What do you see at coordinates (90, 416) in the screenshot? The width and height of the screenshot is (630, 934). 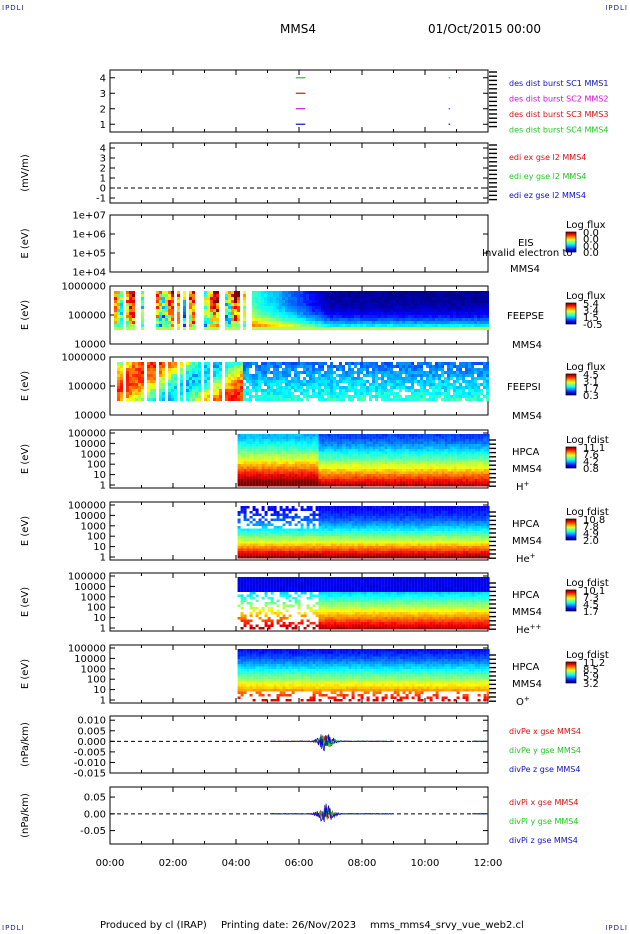 I see `y-tick-label: 10000` at bounding box center [90, 416].